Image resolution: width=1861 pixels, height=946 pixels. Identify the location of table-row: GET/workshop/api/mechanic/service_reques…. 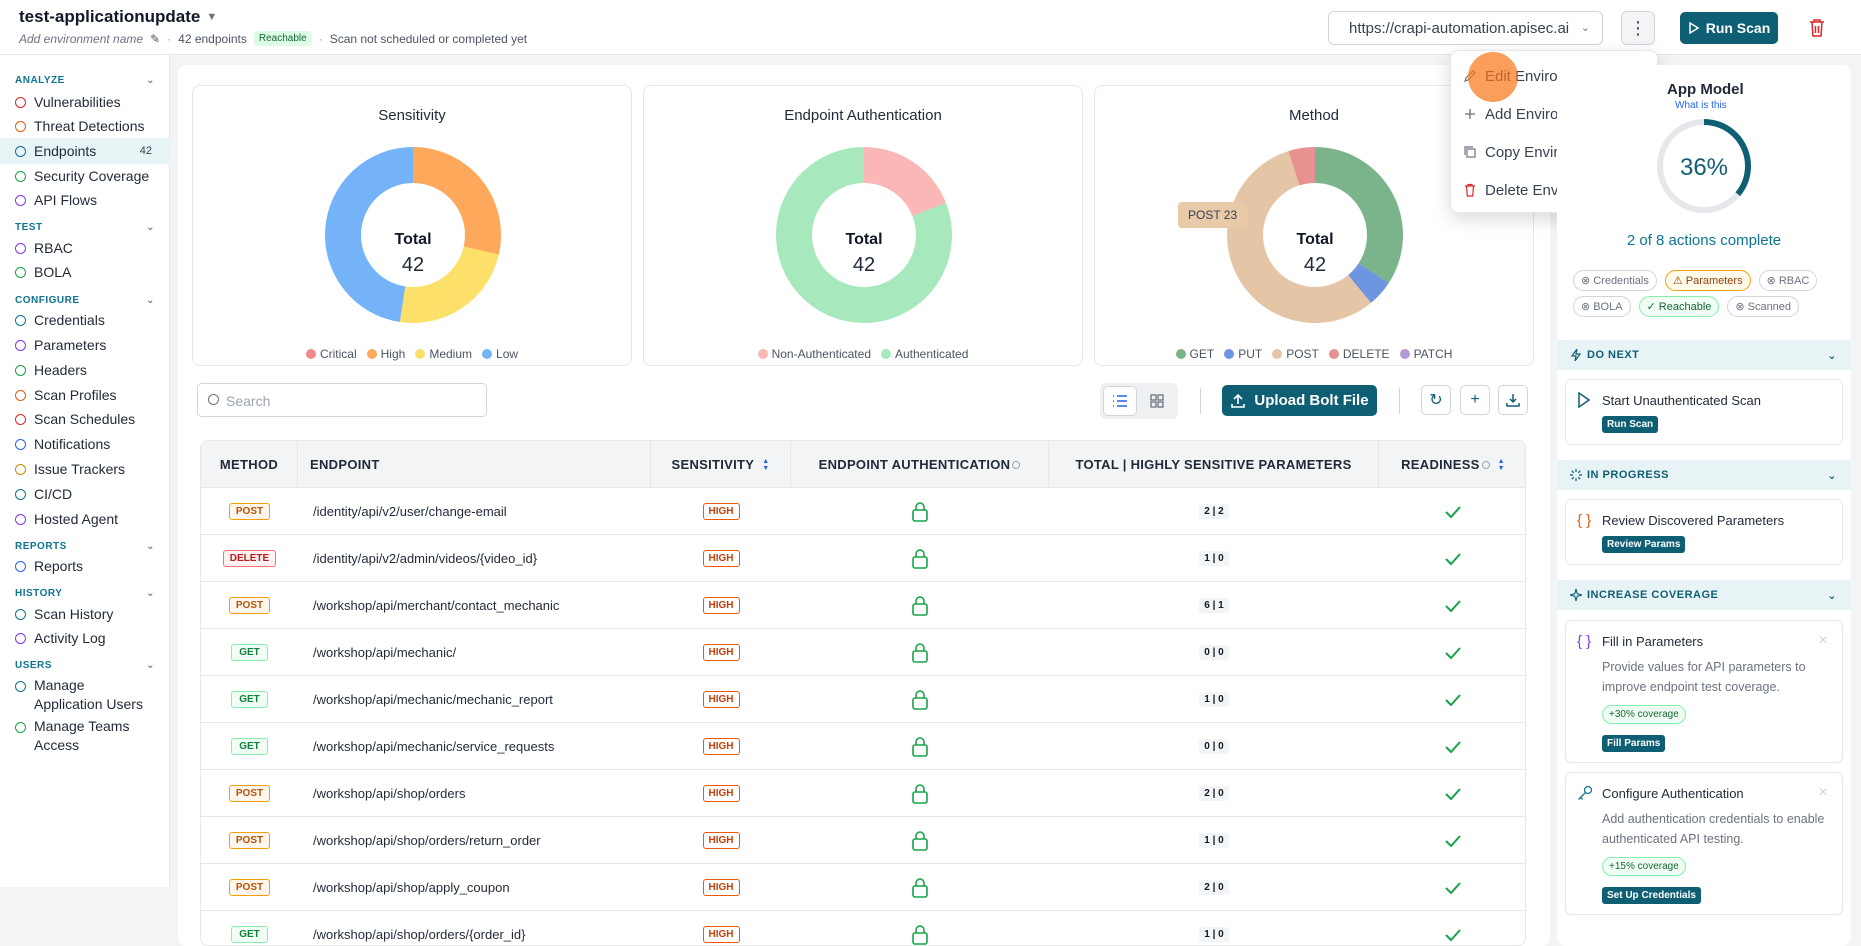
(863, 746).